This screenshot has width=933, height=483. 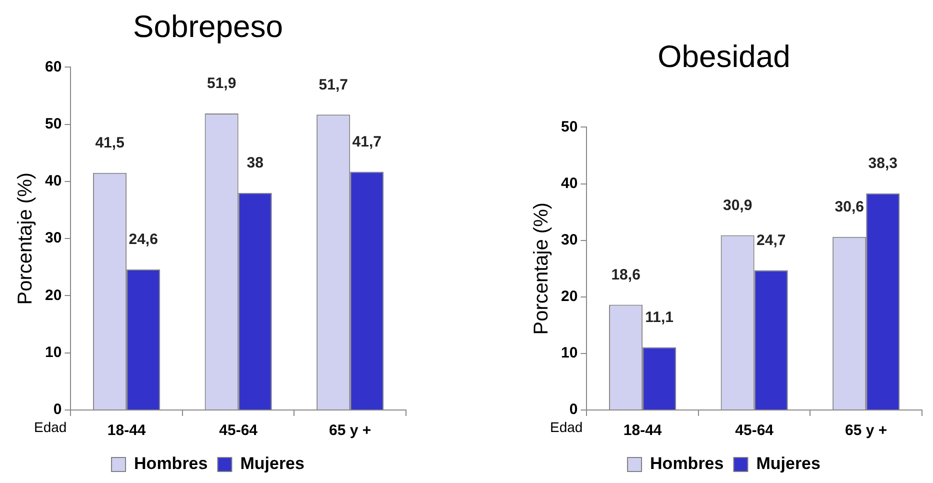 I want to click on data-label: 41,7, so click(x=367, y=141).